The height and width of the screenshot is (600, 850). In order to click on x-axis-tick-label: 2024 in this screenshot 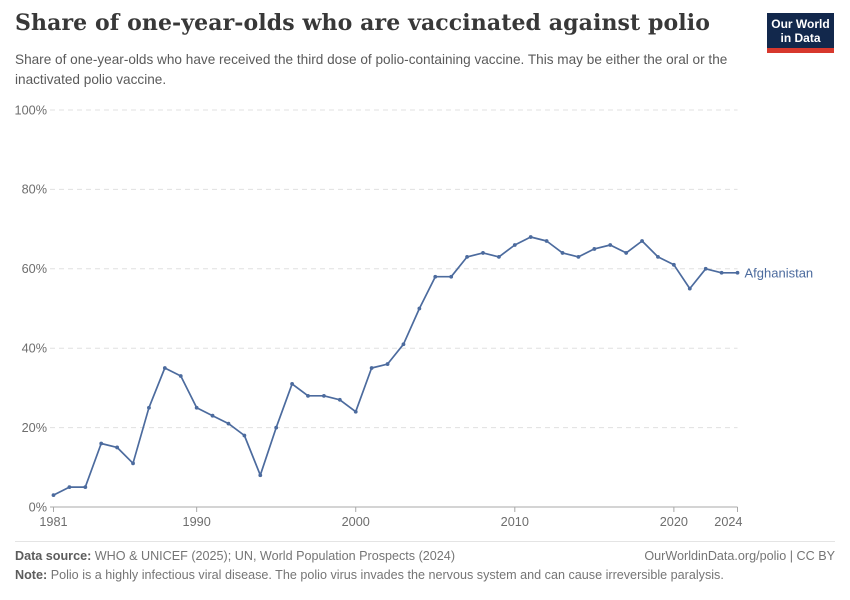, I will do `click(728, 522)`.